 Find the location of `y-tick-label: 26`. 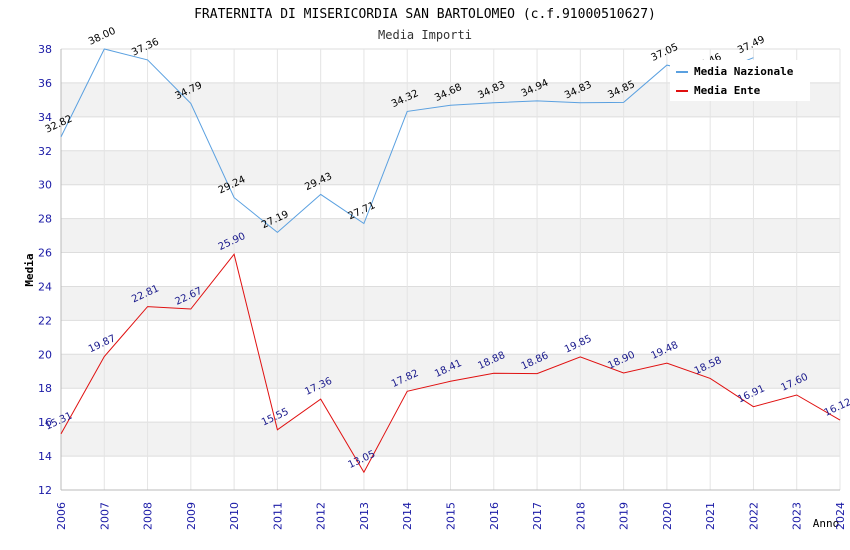

y-tick-label: 26 is located at coordinates (45, 253).